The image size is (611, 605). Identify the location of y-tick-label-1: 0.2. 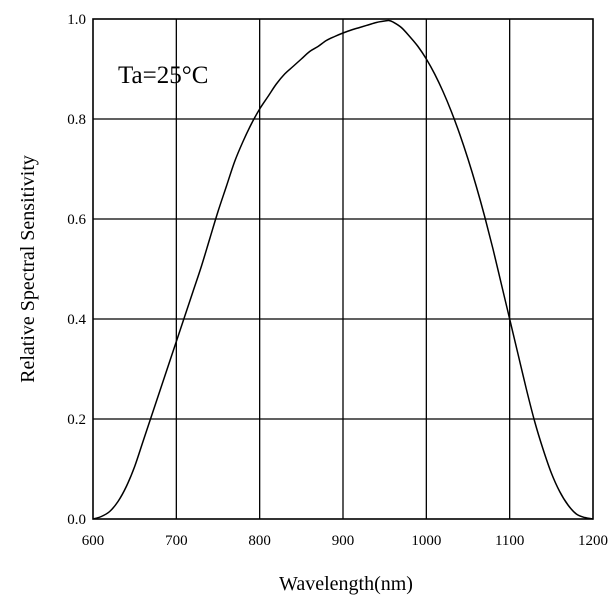
(76, 420).